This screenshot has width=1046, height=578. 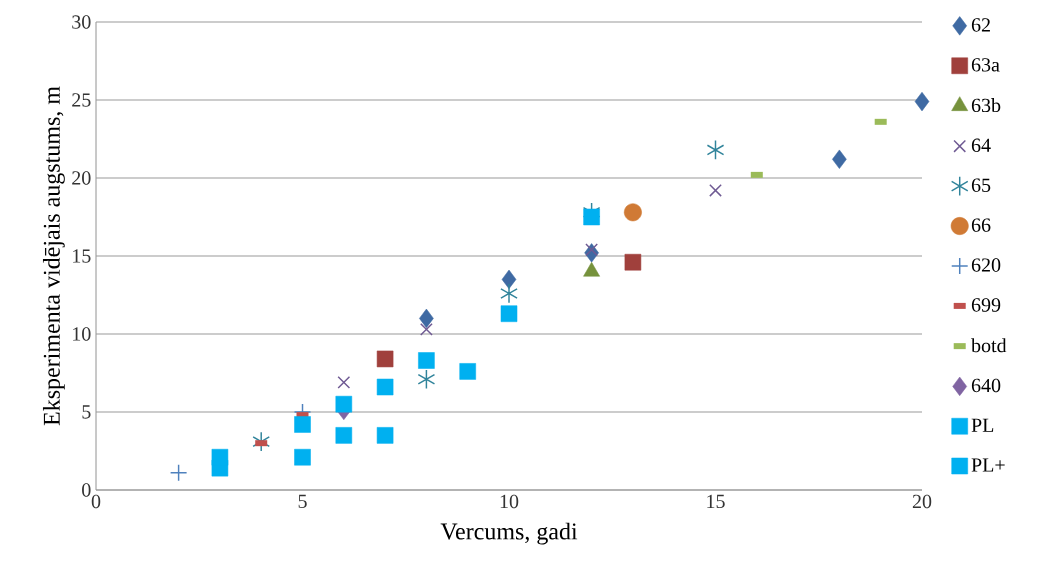 What do you see at coordinates (509, 501) in the screenshot?
I see `x-tick-label: 10` at bounding box center [509, 501].